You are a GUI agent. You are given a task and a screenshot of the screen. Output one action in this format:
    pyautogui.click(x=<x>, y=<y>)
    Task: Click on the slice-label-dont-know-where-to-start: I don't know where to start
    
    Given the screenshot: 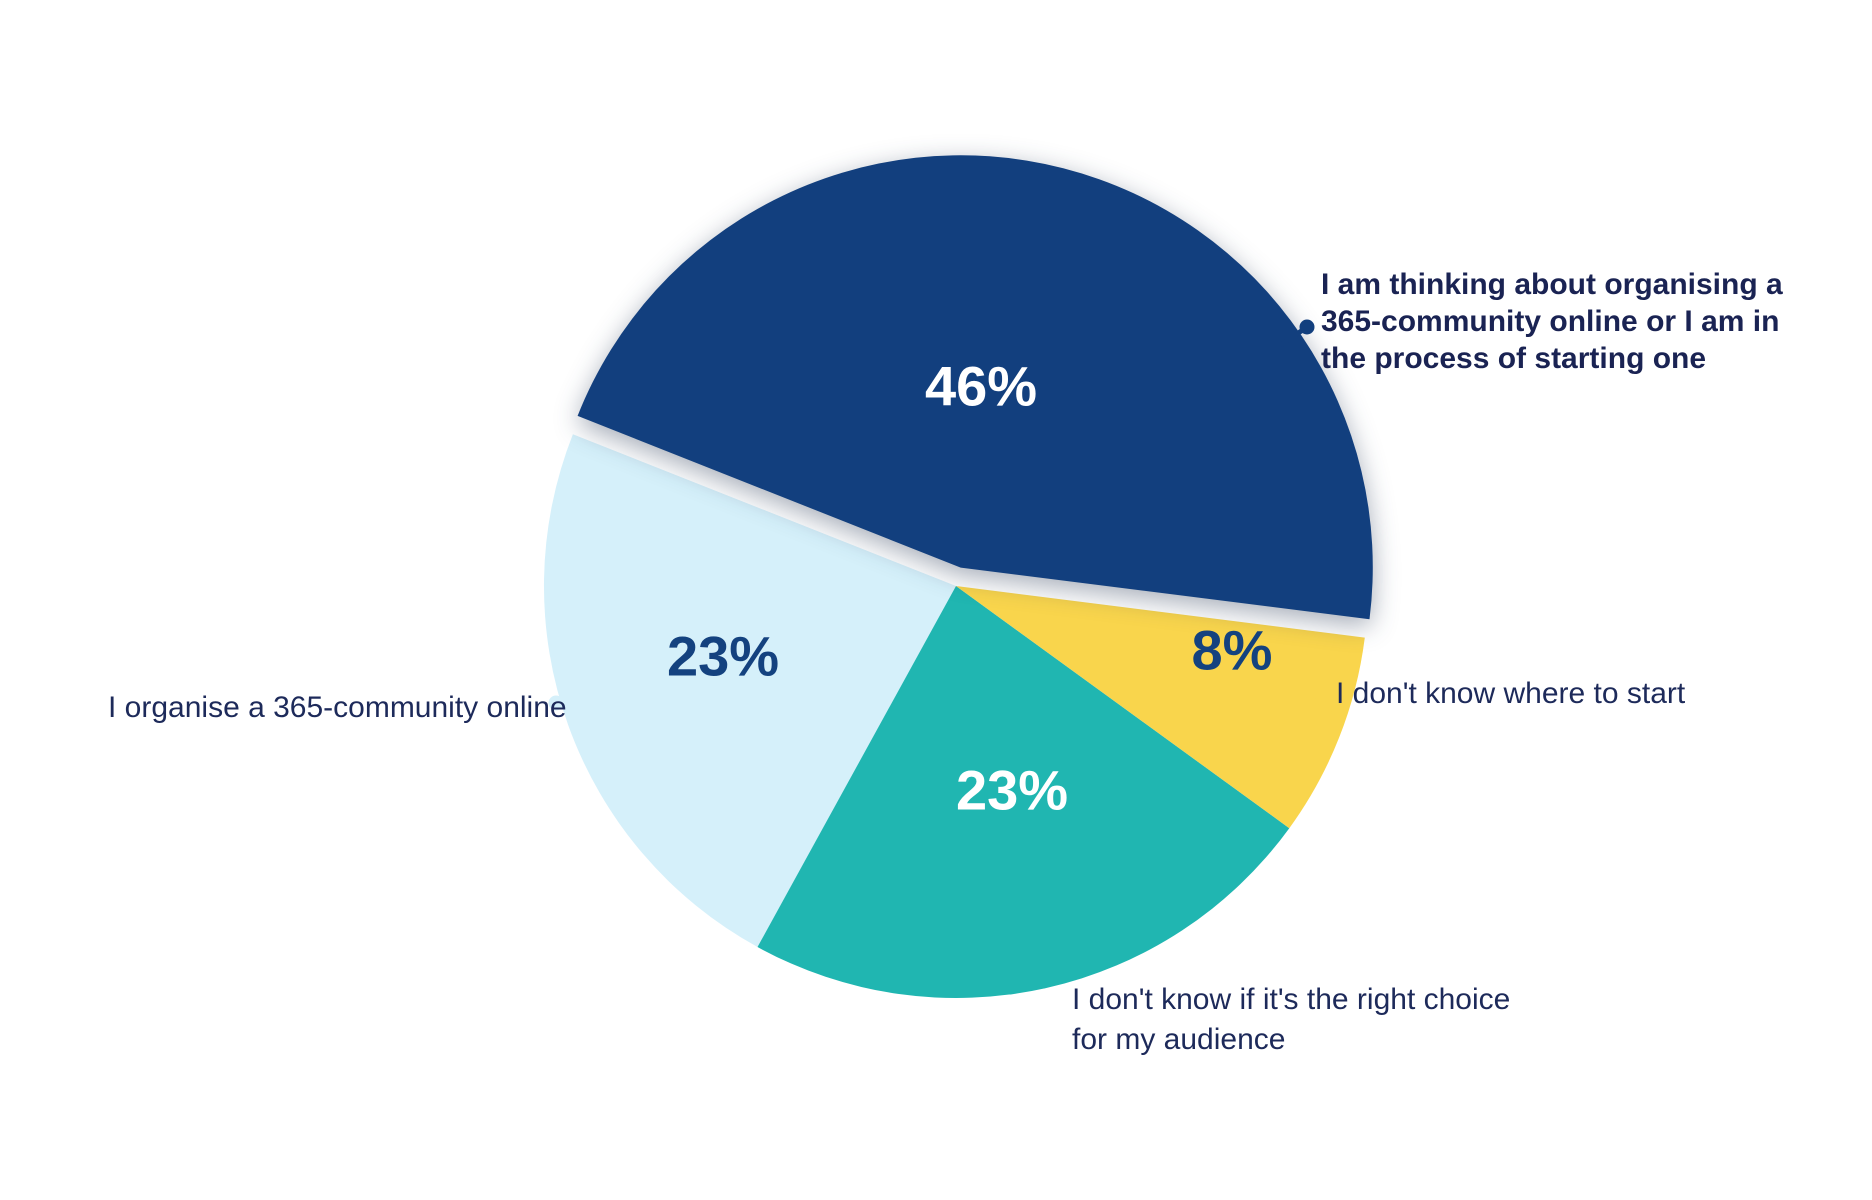 What is the action you would take?
    pyautogui.click(x=1510, y=694)
    